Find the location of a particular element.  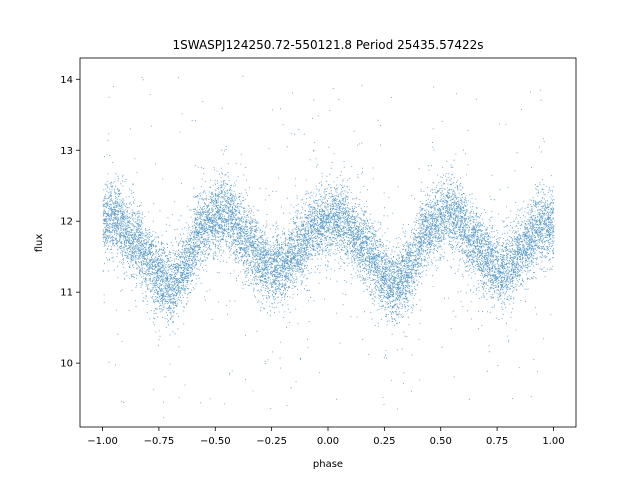

x-tick-label: −0.25 is located at coordinates (271, 441).